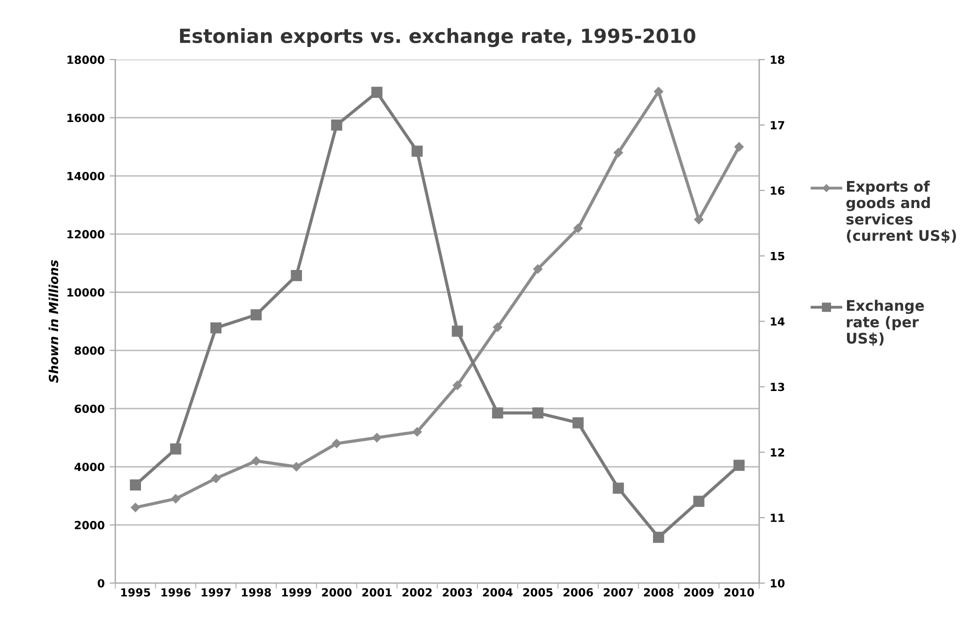 This screenshot has height=627, width=961. What do you see at coordinates (86, 60) in the screenshot?
I see `y-tick-label: 18000` at bounding box center [86, 60].